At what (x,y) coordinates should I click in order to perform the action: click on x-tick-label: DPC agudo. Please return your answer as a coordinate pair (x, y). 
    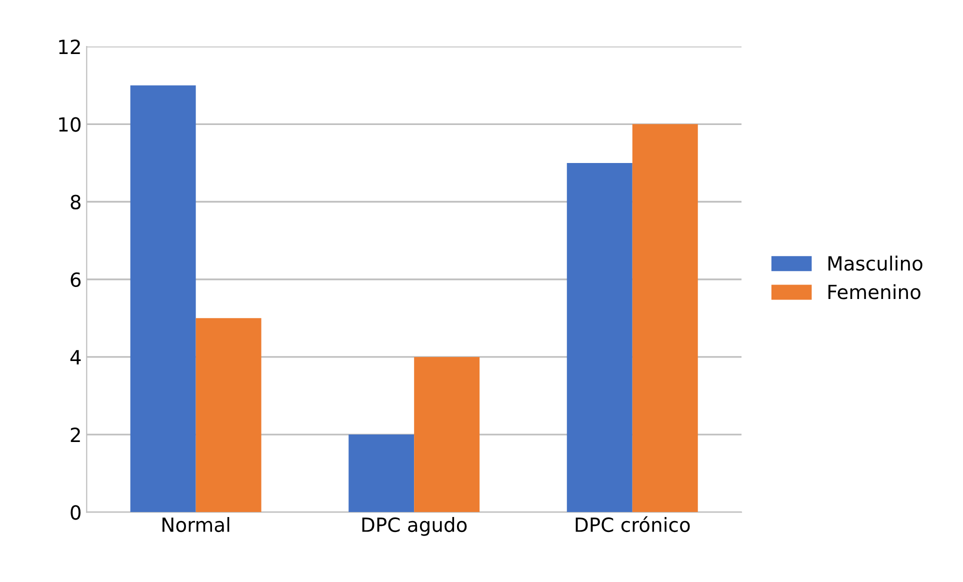
    Looking at the image, I should click on (414, 526).